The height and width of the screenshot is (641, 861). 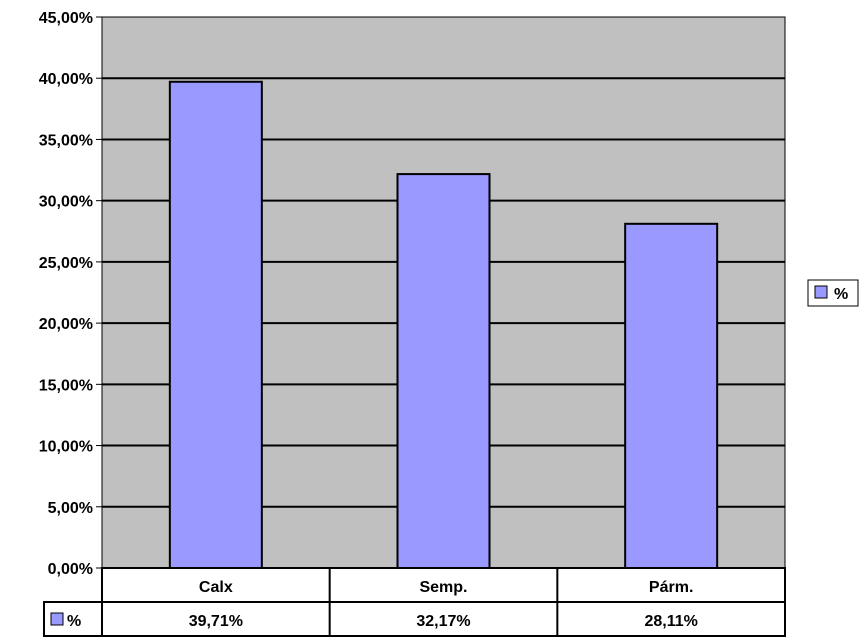 I want to click on table-series-swatch, so click(x=57, y=619).